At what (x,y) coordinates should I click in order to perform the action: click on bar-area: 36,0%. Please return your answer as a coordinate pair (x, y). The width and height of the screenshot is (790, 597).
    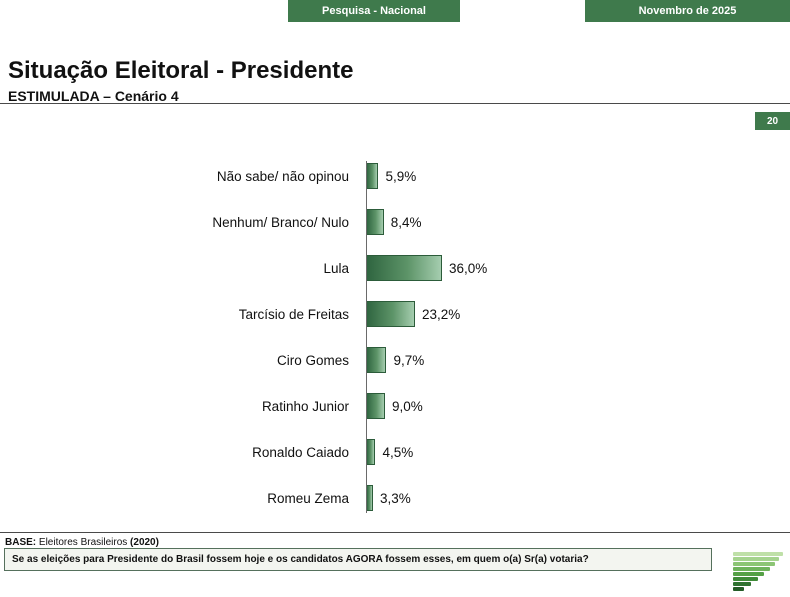
    Looking at the image, I should click on (426, 268).